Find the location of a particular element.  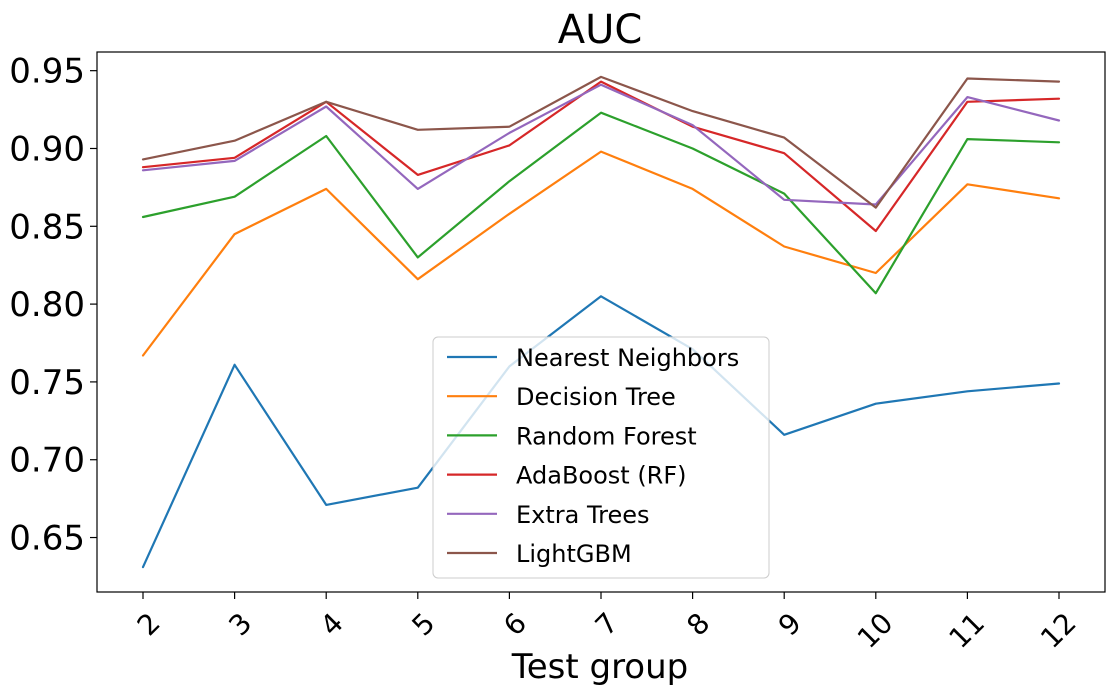

x-tick-label: 5 is located at coordinates (424, 624).